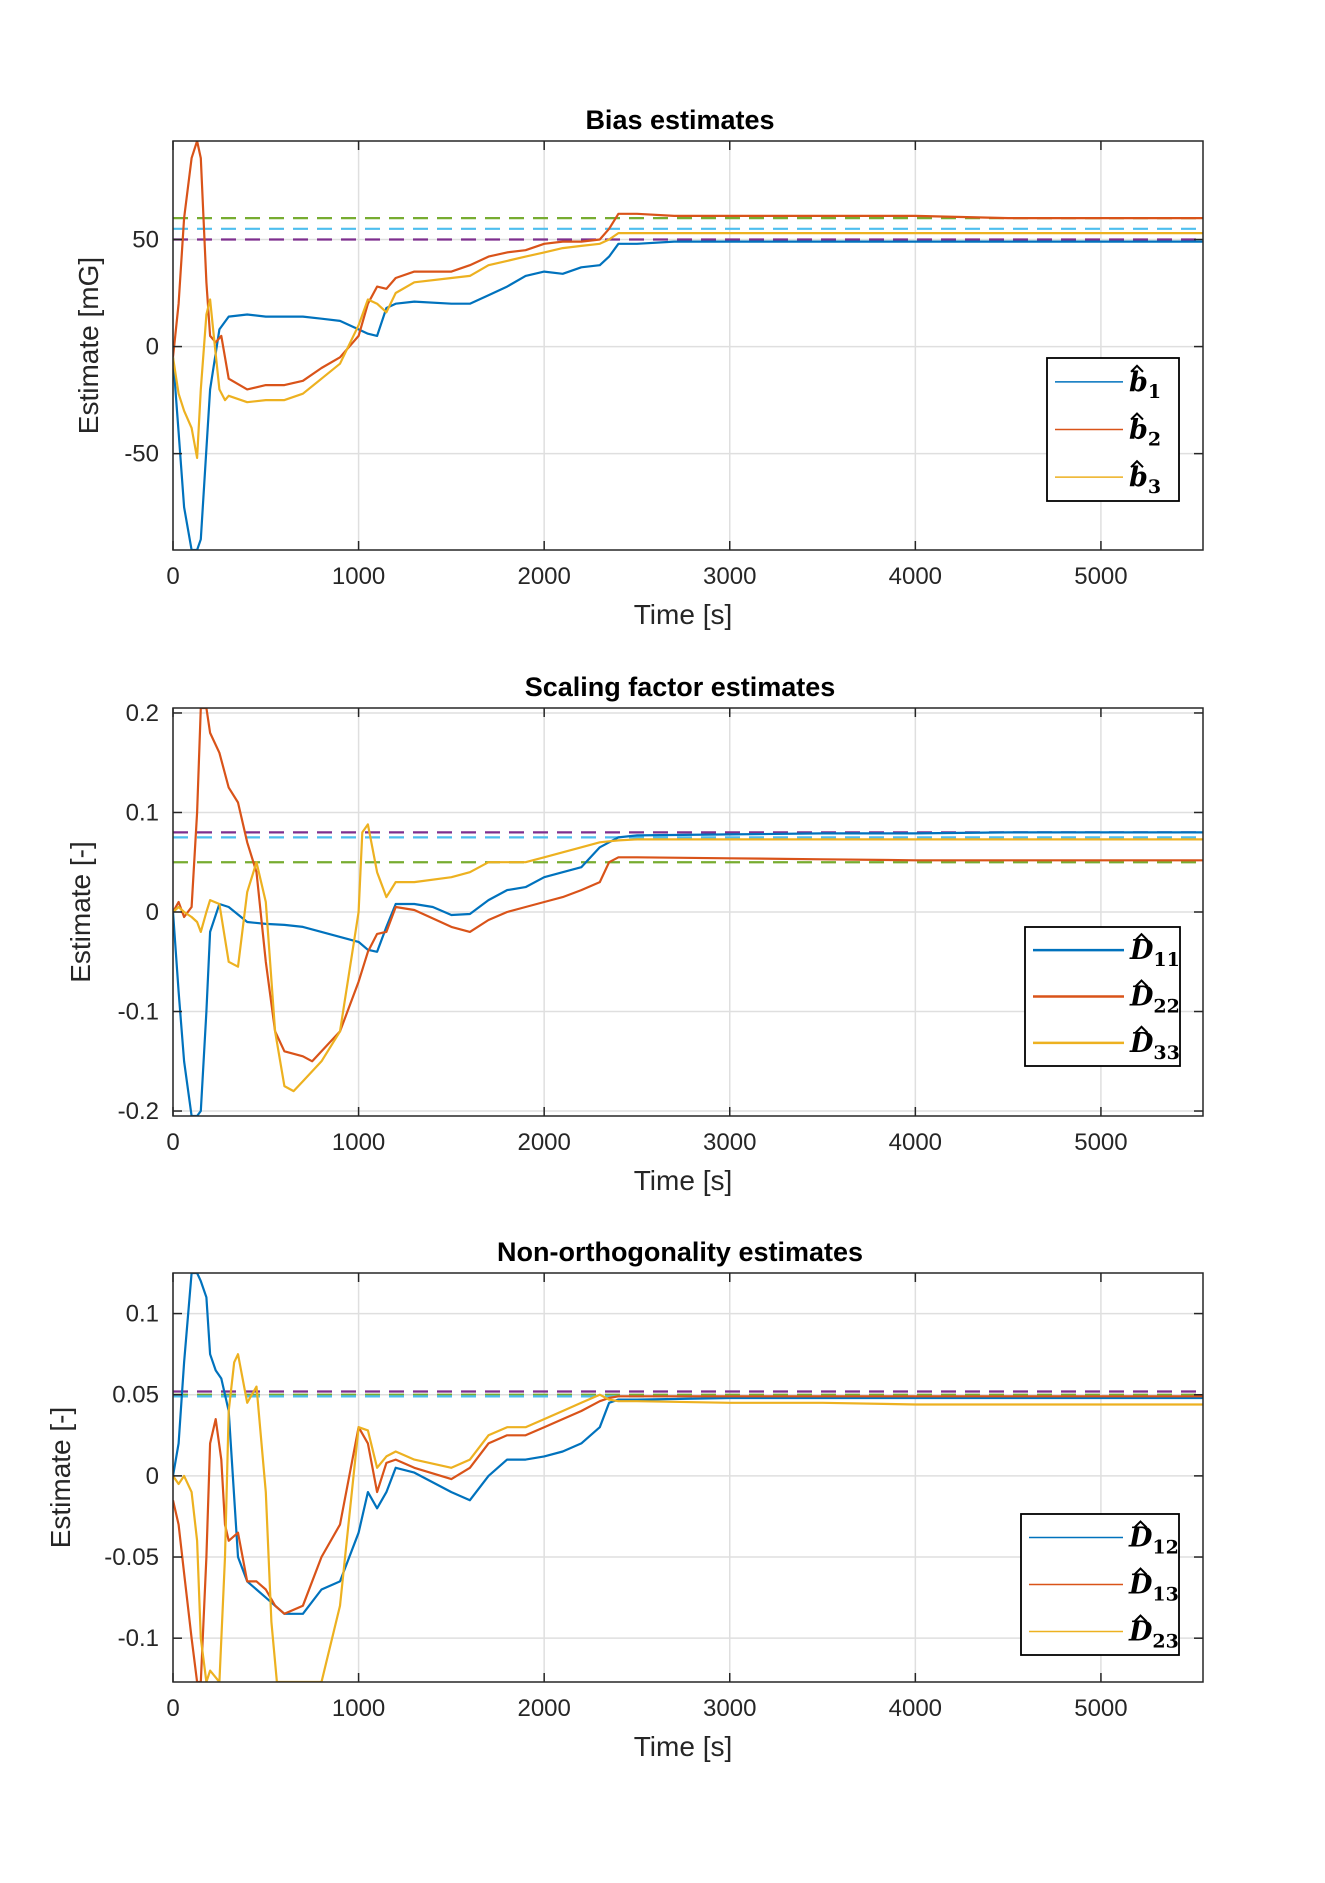 The image size is (1325, 1883). What do you see at coordinates (679, 120) in the screenshot?
I see `chart-title: Bias estimates` at bounding box center [679, 120].